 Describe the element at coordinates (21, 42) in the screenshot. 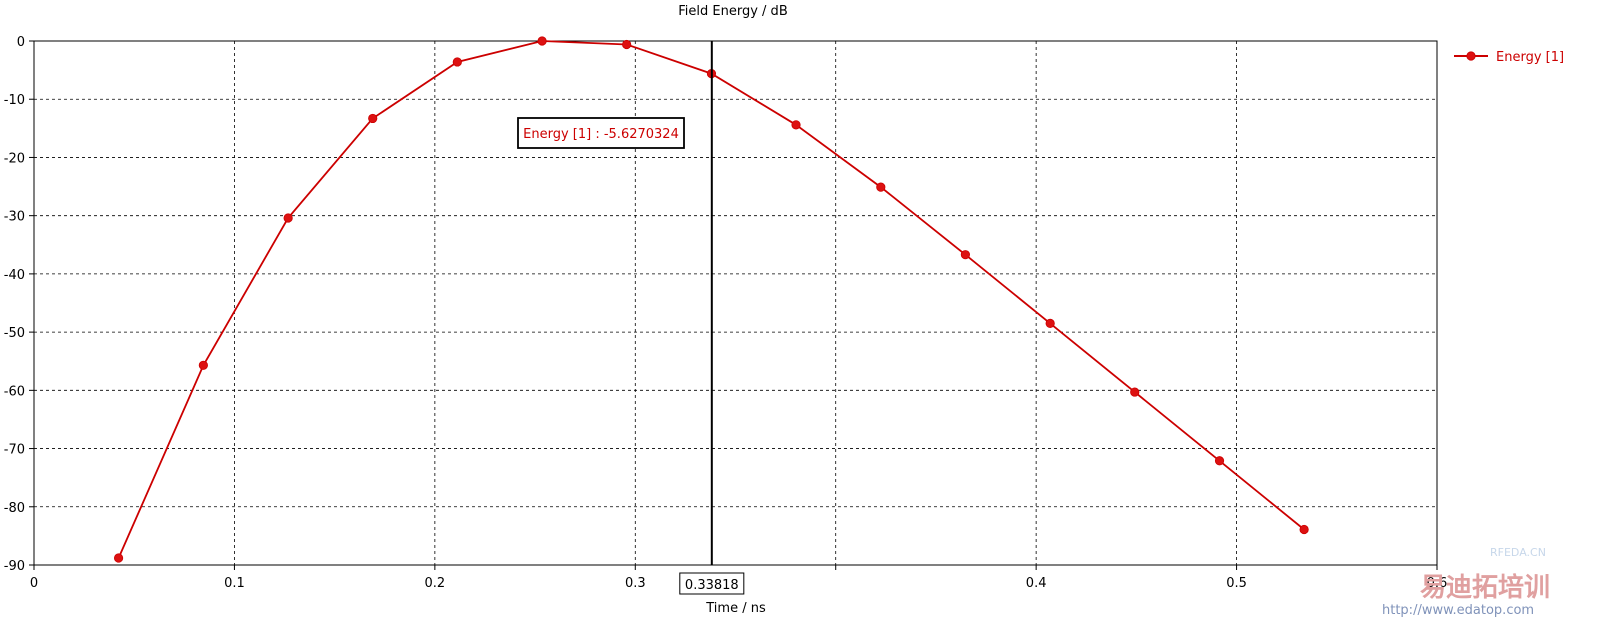

I see `y-tick-label: 0` at that location.